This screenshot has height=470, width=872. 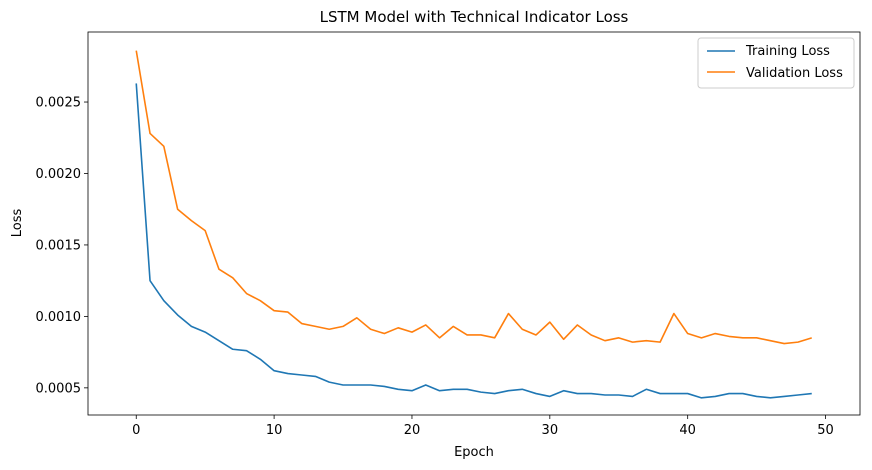 I want to click on y-axis-label: Loss, so click(x=17, y=223).